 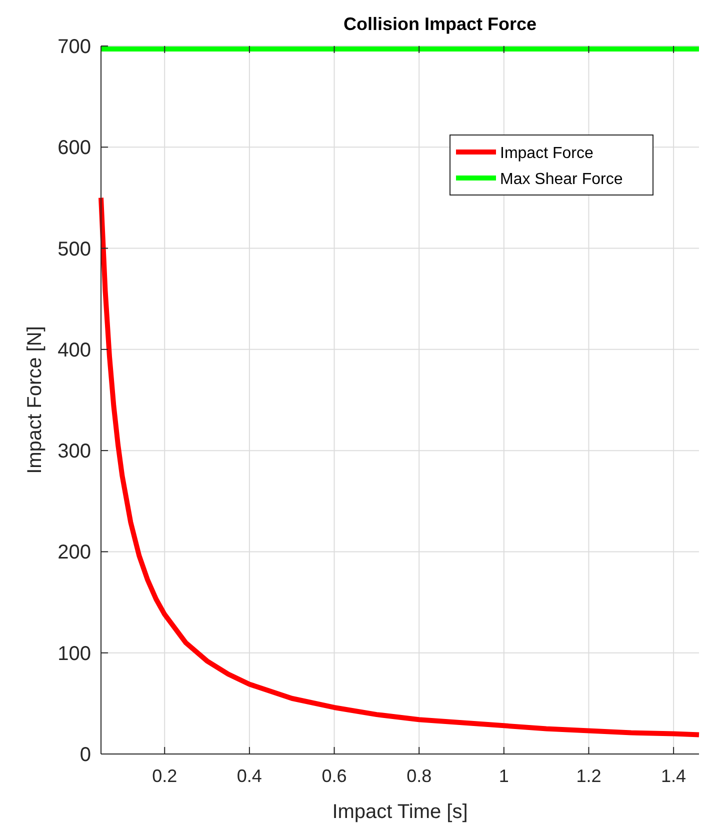 What do you see at coordinates (561, 179) in the screenshot?
I see `legend-label: Max Shear Force` at bounding box center [561, 179].